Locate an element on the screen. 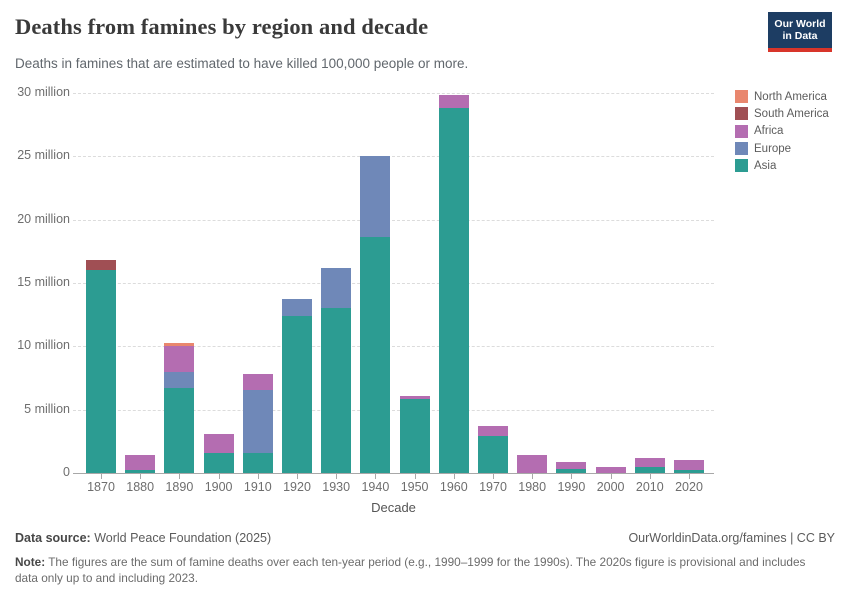 This screenshot has height=600, width=850. bar-segment-asia-1920 is located at coordinates (297, 394).